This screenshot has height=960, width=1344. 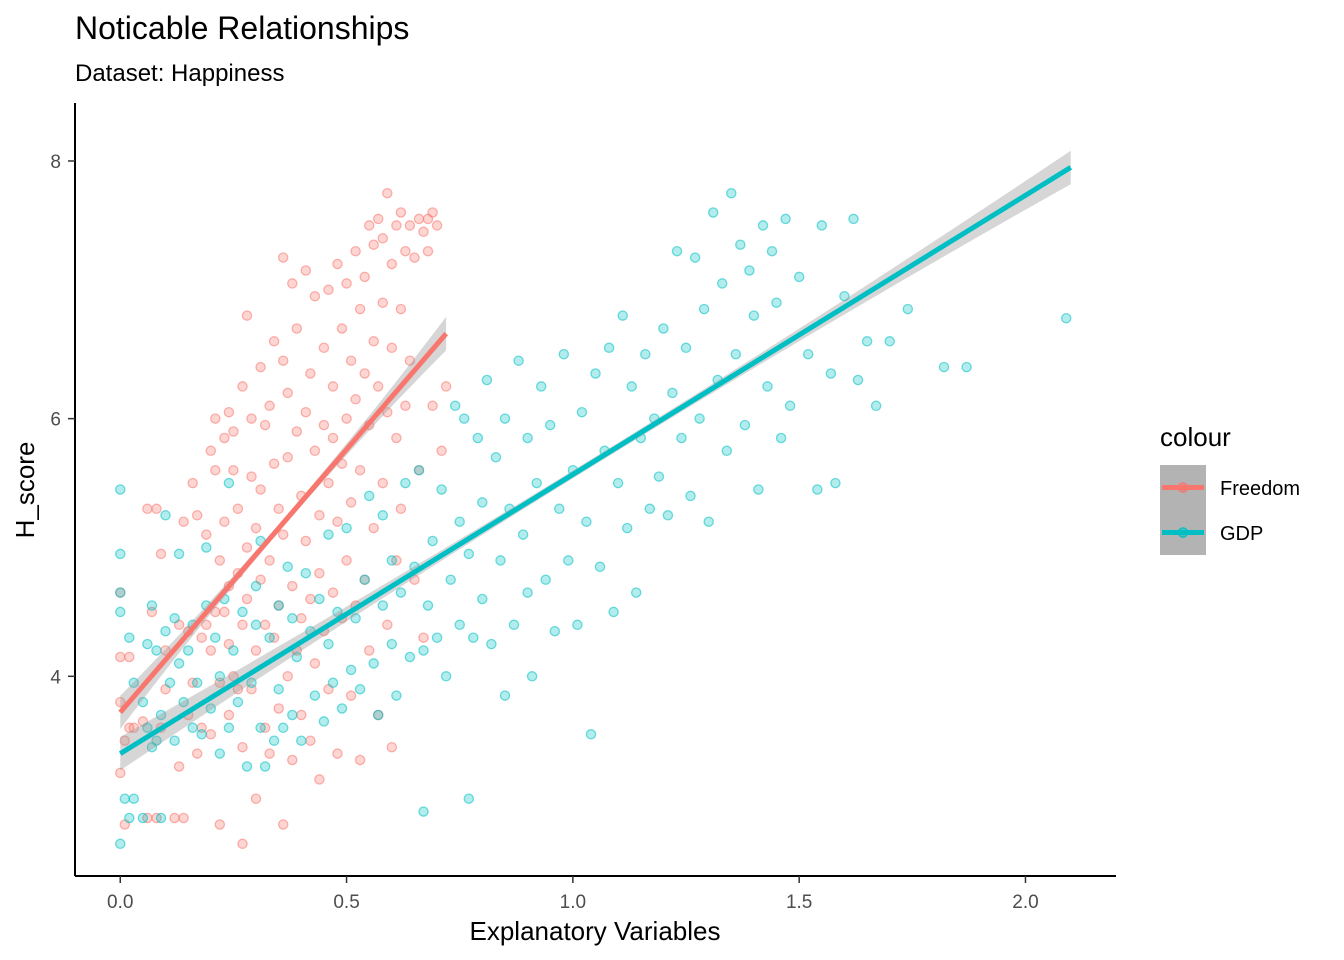 I want to click on legend-label-gdp: GDP, so click(x=1241, y=534).